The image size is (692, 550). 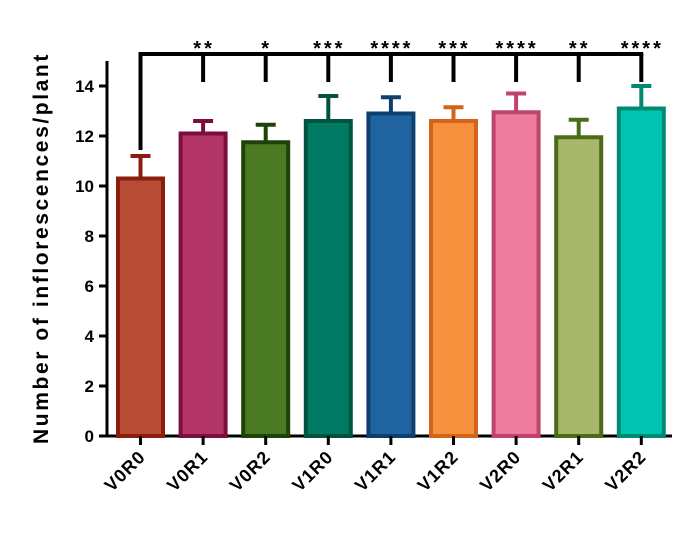 What do you see at coordinates (84, 86) in the screenshot?
I see `y-tick-label: 14` at bounding box center [84, 86].